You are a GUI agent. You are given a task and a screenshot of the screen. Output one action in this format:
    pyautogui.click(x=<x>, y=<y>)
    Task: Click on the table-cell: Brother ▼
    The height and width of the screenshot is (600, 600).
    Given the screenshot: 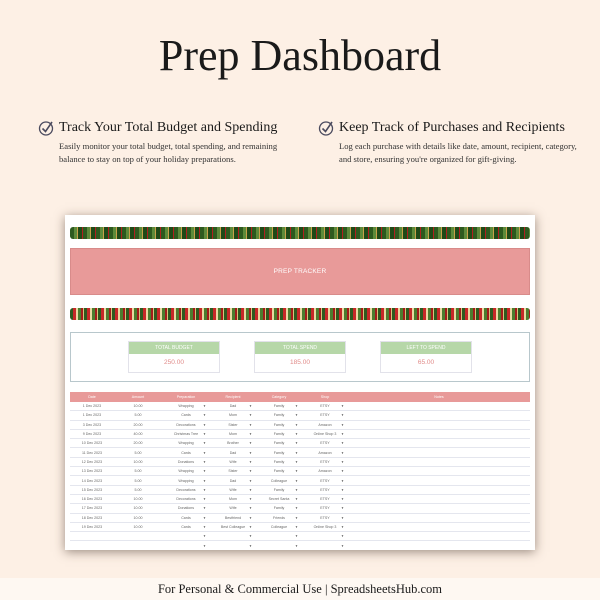 What is the action you would take?
    pyautogui.click(x=233, y=443)
    